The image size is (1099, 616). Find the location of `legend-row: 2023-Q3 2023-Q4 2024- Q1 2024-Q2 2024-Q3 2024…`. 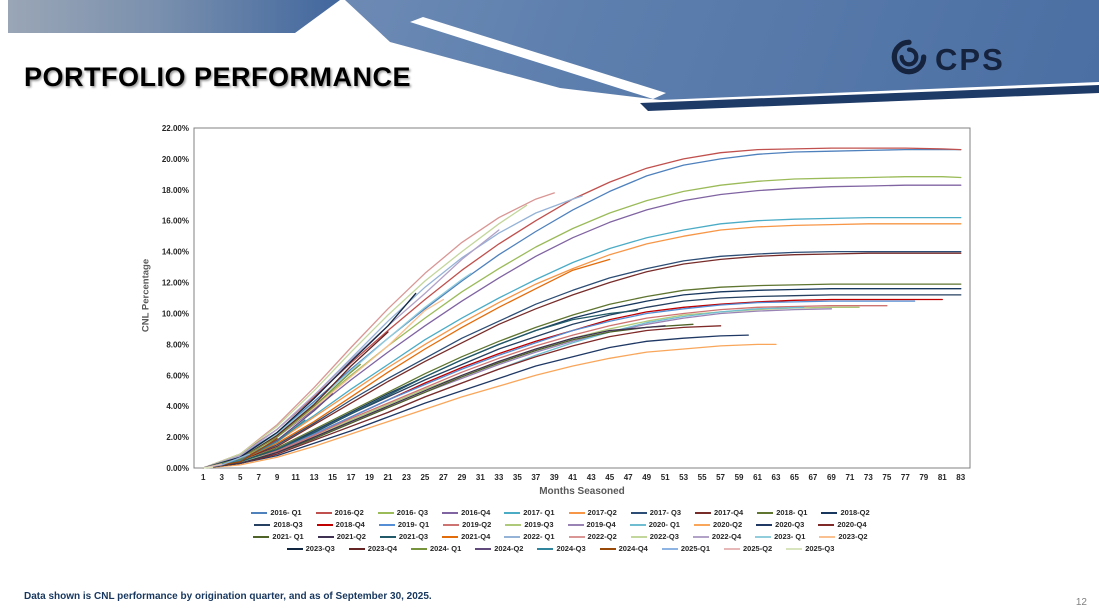

legend-row: 2023-Q3 2023-Q4 2024- Q1 2024-Q2 2024-Q3 2024… is located at coordinates (560, 548).